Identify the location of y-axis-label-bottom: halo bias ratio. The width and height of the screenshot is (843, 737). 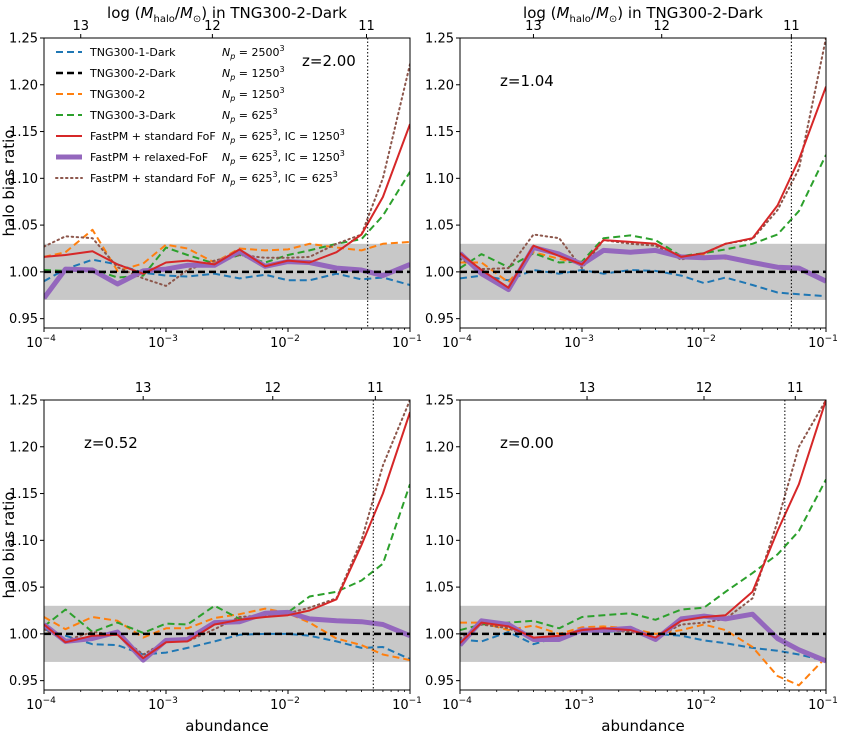
(9, 545).